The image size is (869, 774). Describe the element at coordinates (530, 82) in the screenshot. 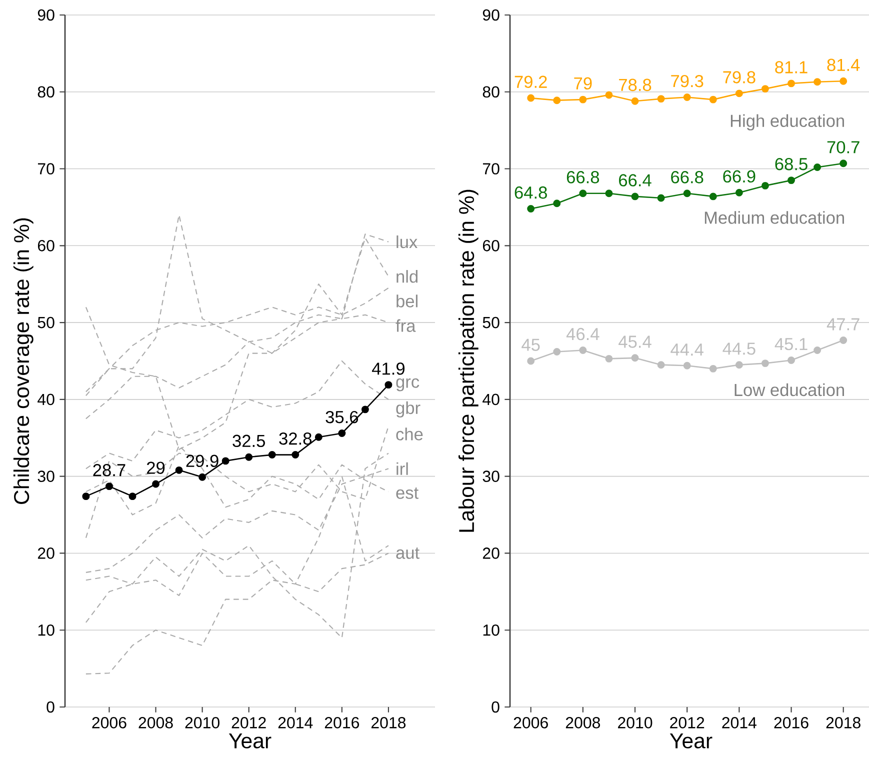

I see `data-label: 79.2` at that location.